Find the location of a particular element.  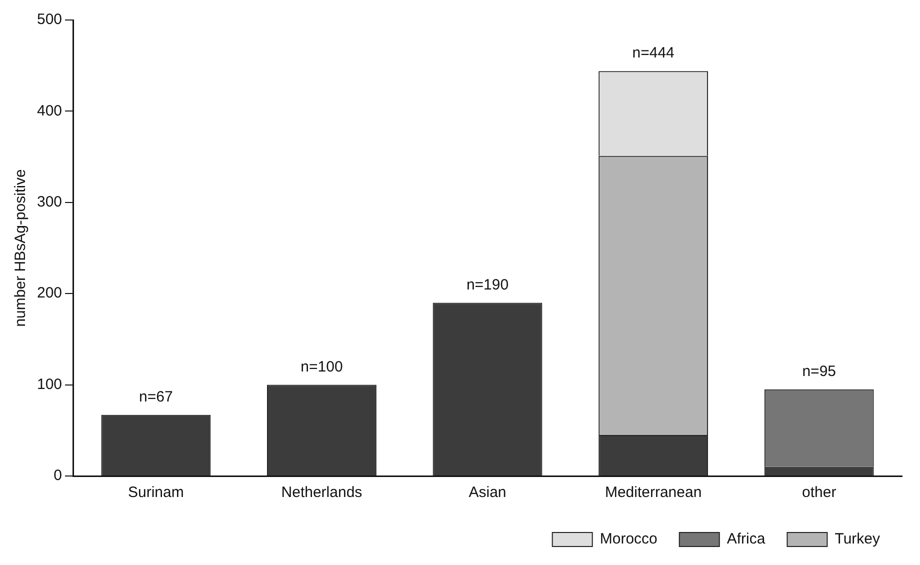

y-tick-label: 200 is located at coordinates (49, 293).